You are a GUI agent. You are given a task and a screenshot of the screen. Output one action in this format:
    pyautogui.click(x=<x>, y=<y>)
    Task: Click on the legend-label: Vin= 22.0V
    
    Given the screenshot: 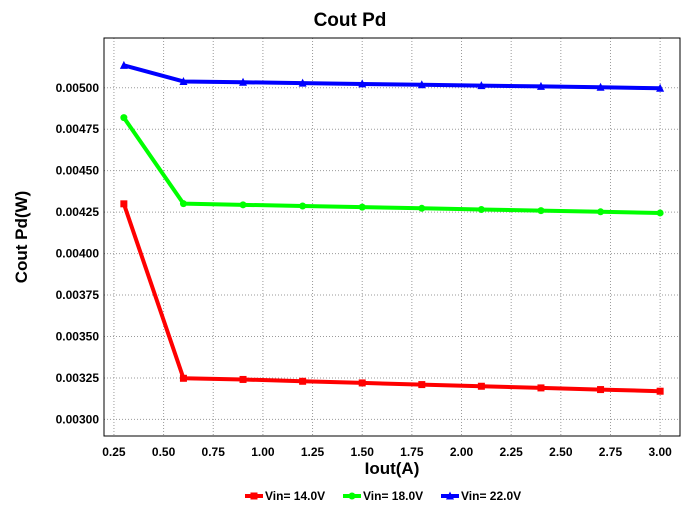 What is the action you would take?
    pyautogui.click(x=491, y=496)
    